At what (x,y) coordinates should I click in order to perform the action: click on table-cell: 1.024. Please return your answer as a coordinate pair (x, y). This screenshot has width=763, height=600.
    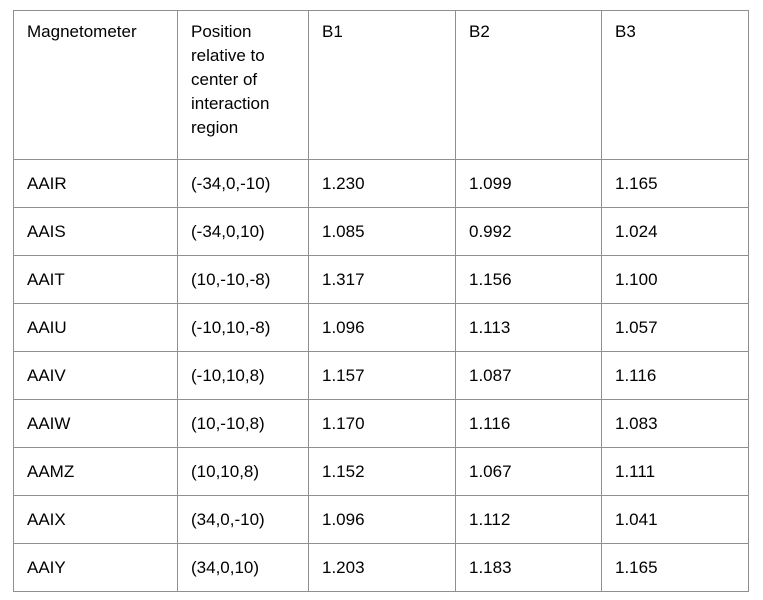
    Looking at the image, I should click on (675, 231).